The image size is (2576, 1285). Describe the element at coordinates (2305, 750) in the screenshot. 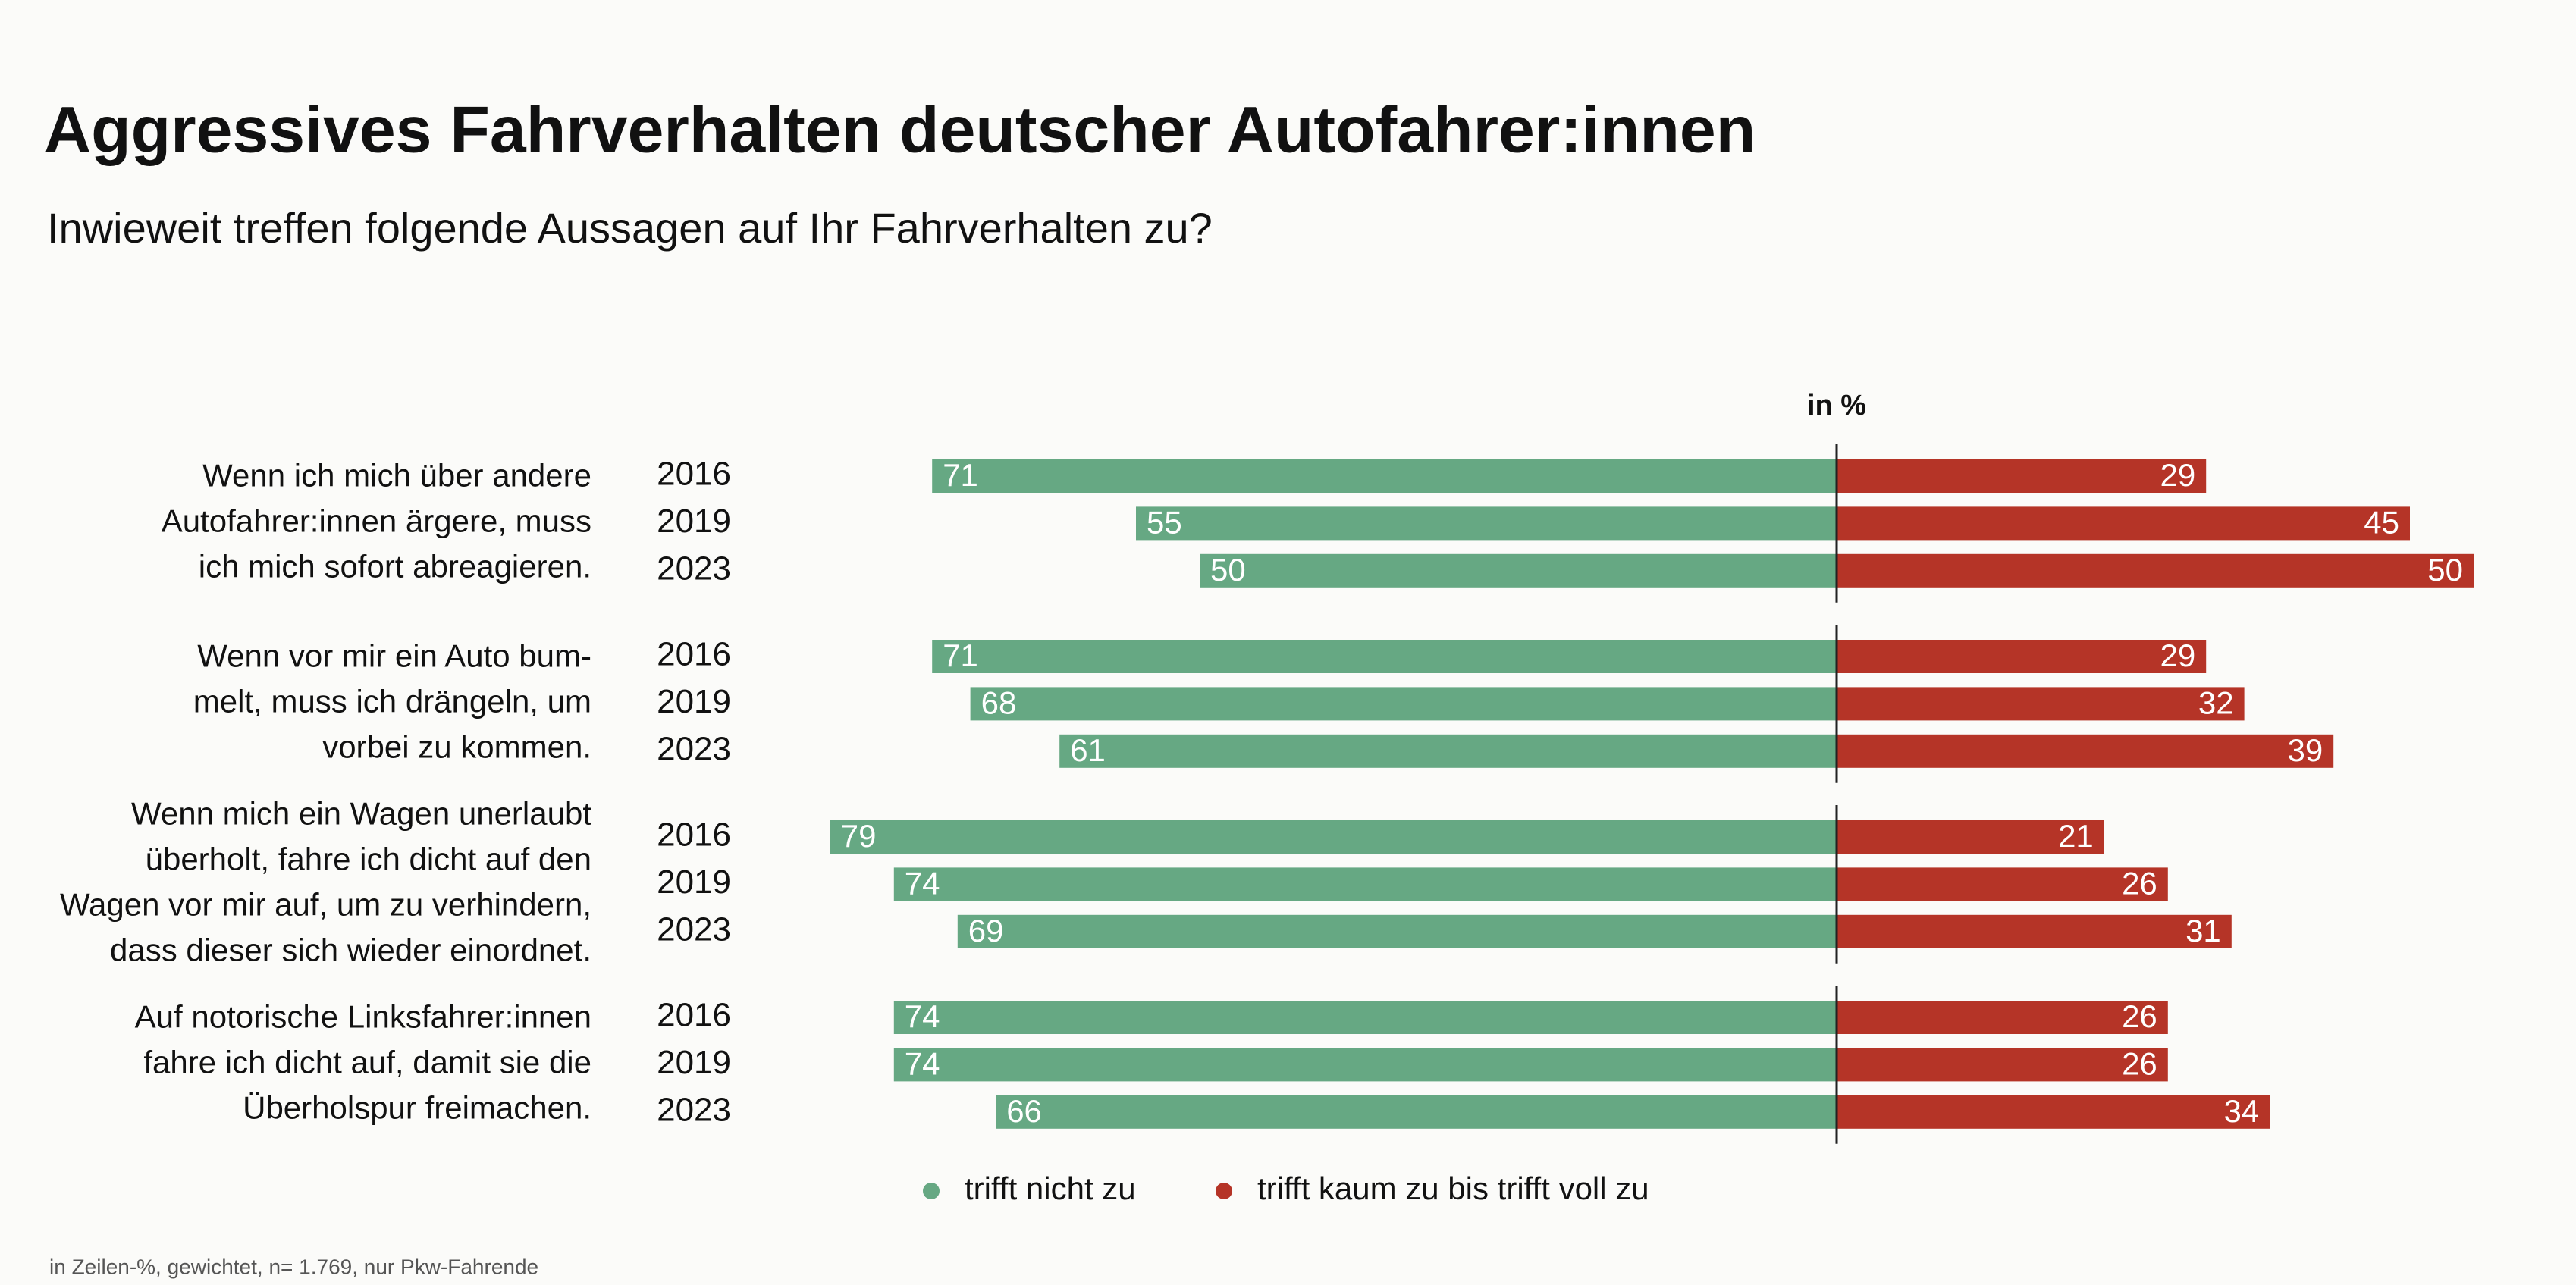

I see `value-label: 39` at that location.